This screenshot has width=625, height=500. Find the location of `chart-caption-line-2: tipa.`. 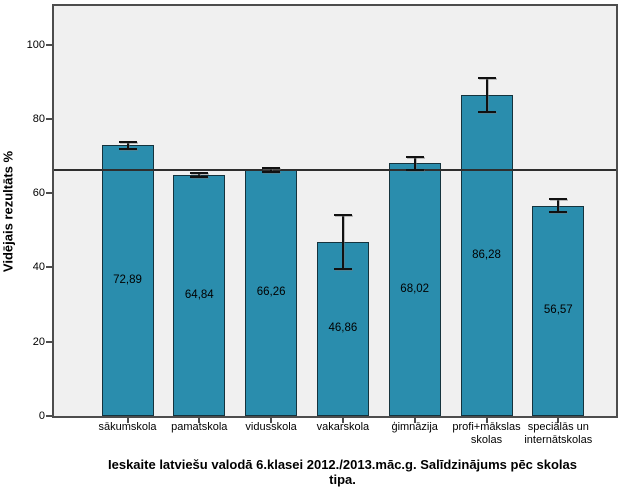

chart-caption-line-2: tipa. is located at coordinates (342, 479).